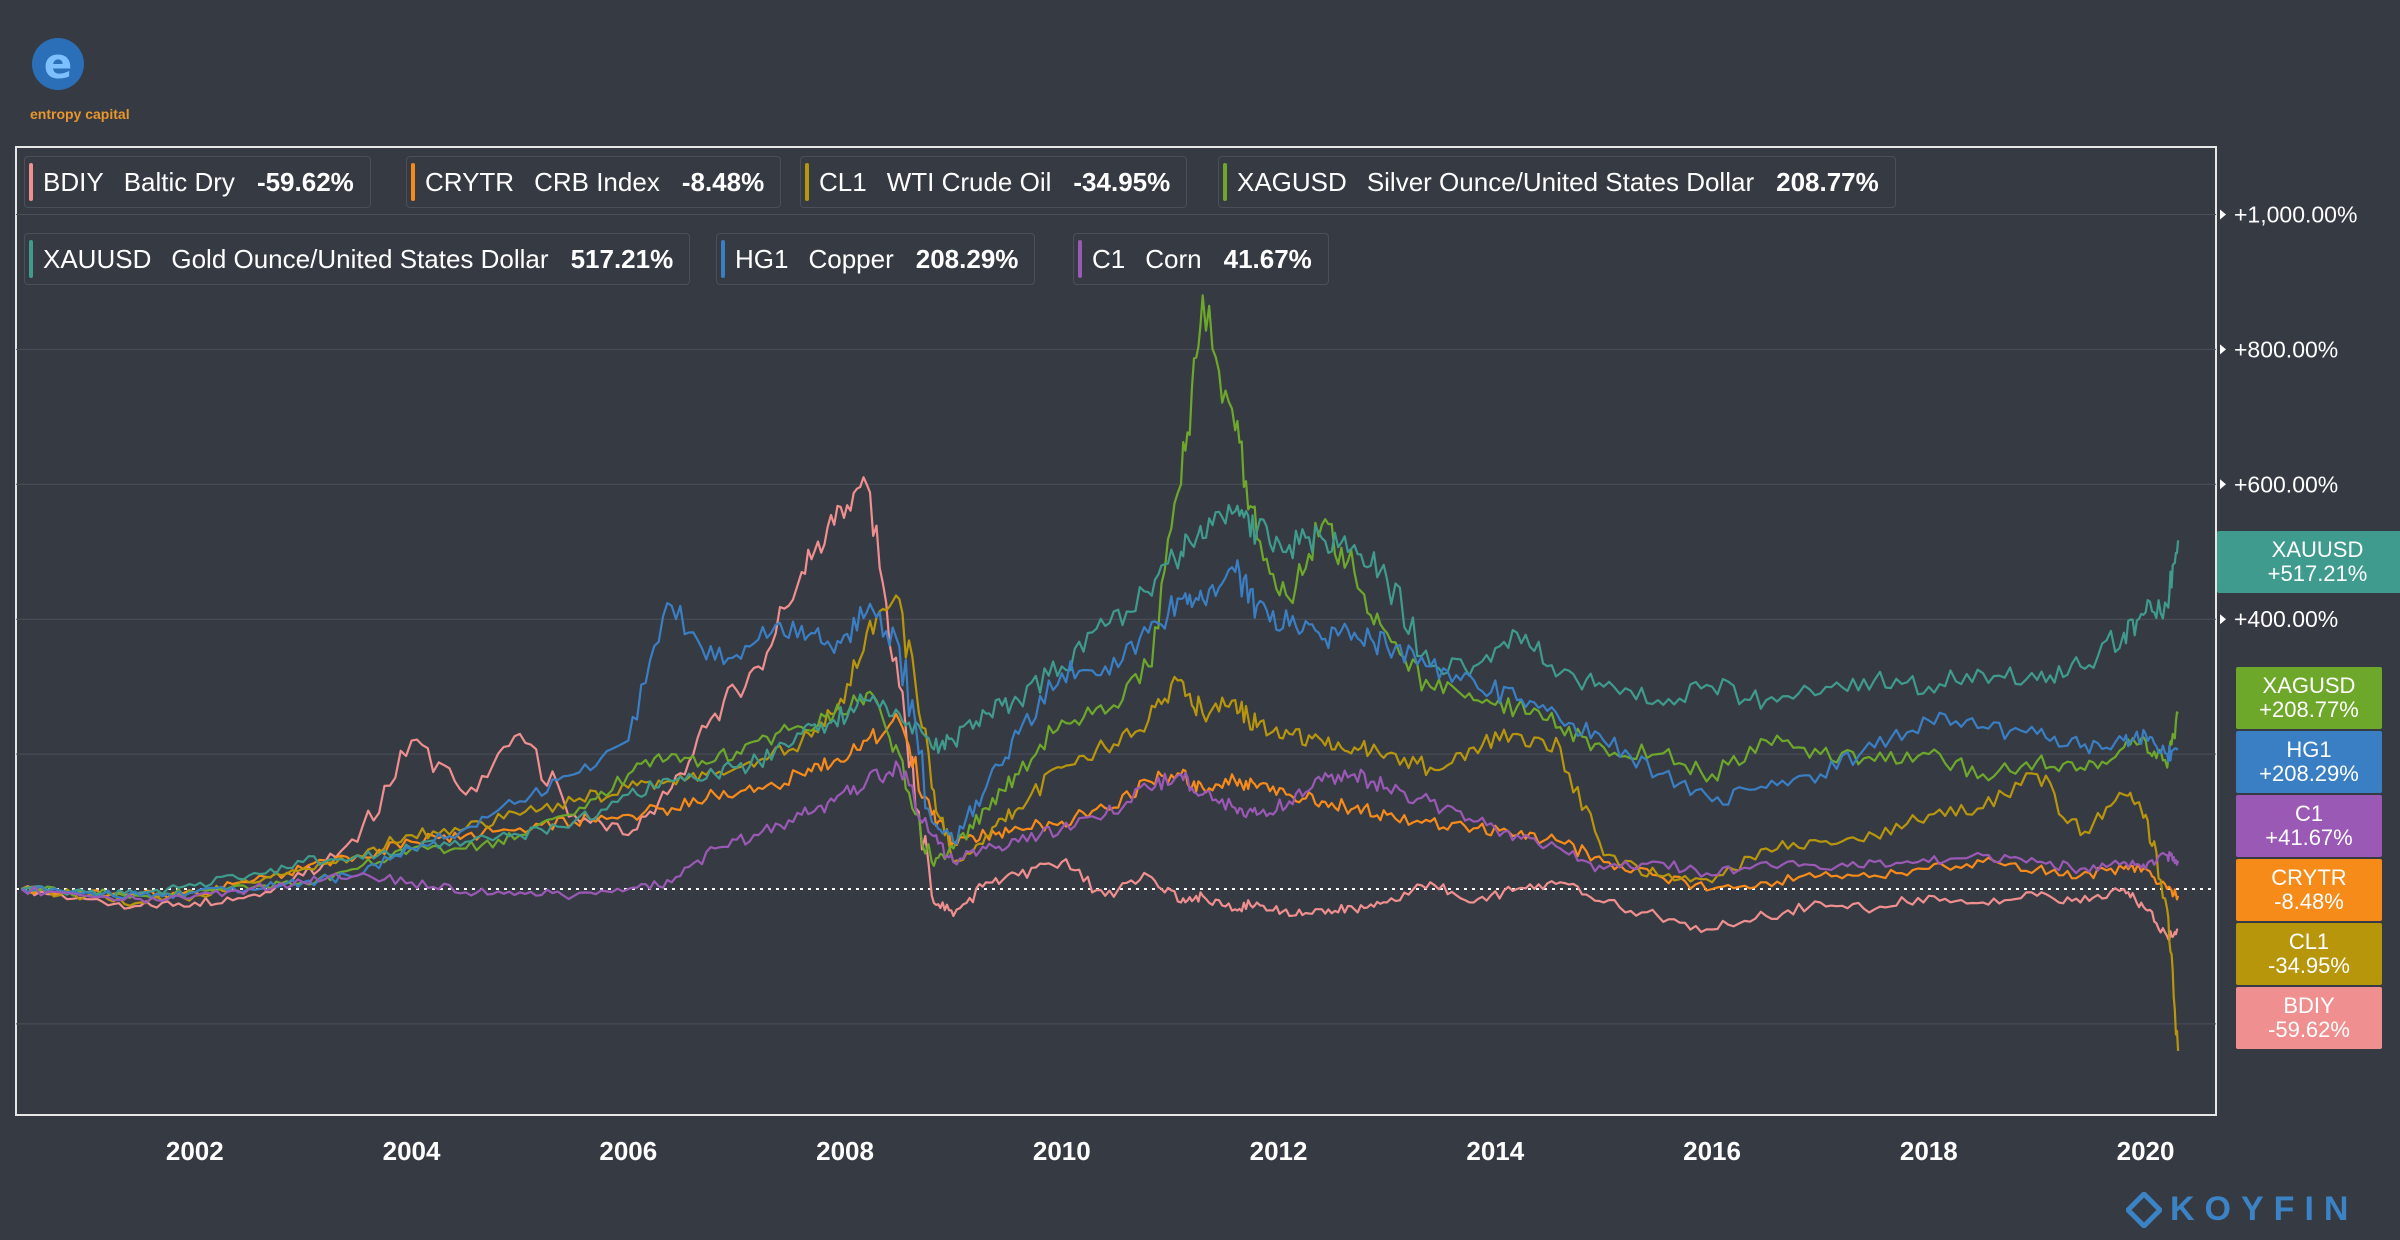  I want to click on legend-percent: 208.29%, so click(967, 258).